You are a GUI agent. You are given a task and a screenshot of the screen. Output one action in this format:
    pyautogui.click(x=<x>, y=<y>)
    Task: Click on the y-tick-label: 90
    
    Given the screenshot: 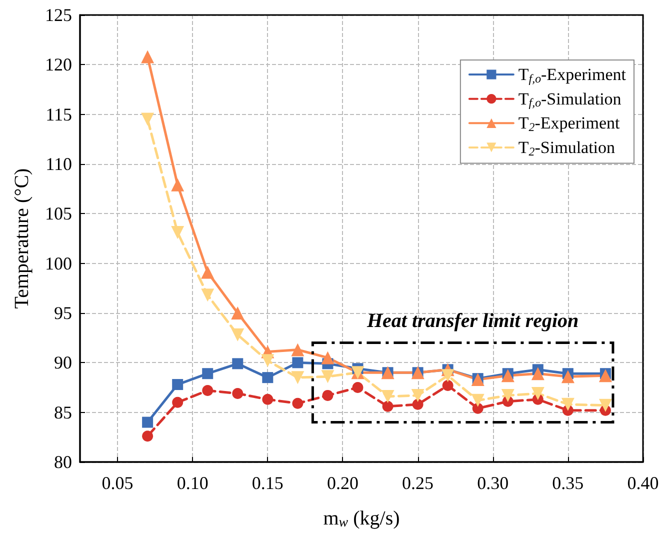 What is the action you would take?
    pyautogui.click(x=63, y=362)
    